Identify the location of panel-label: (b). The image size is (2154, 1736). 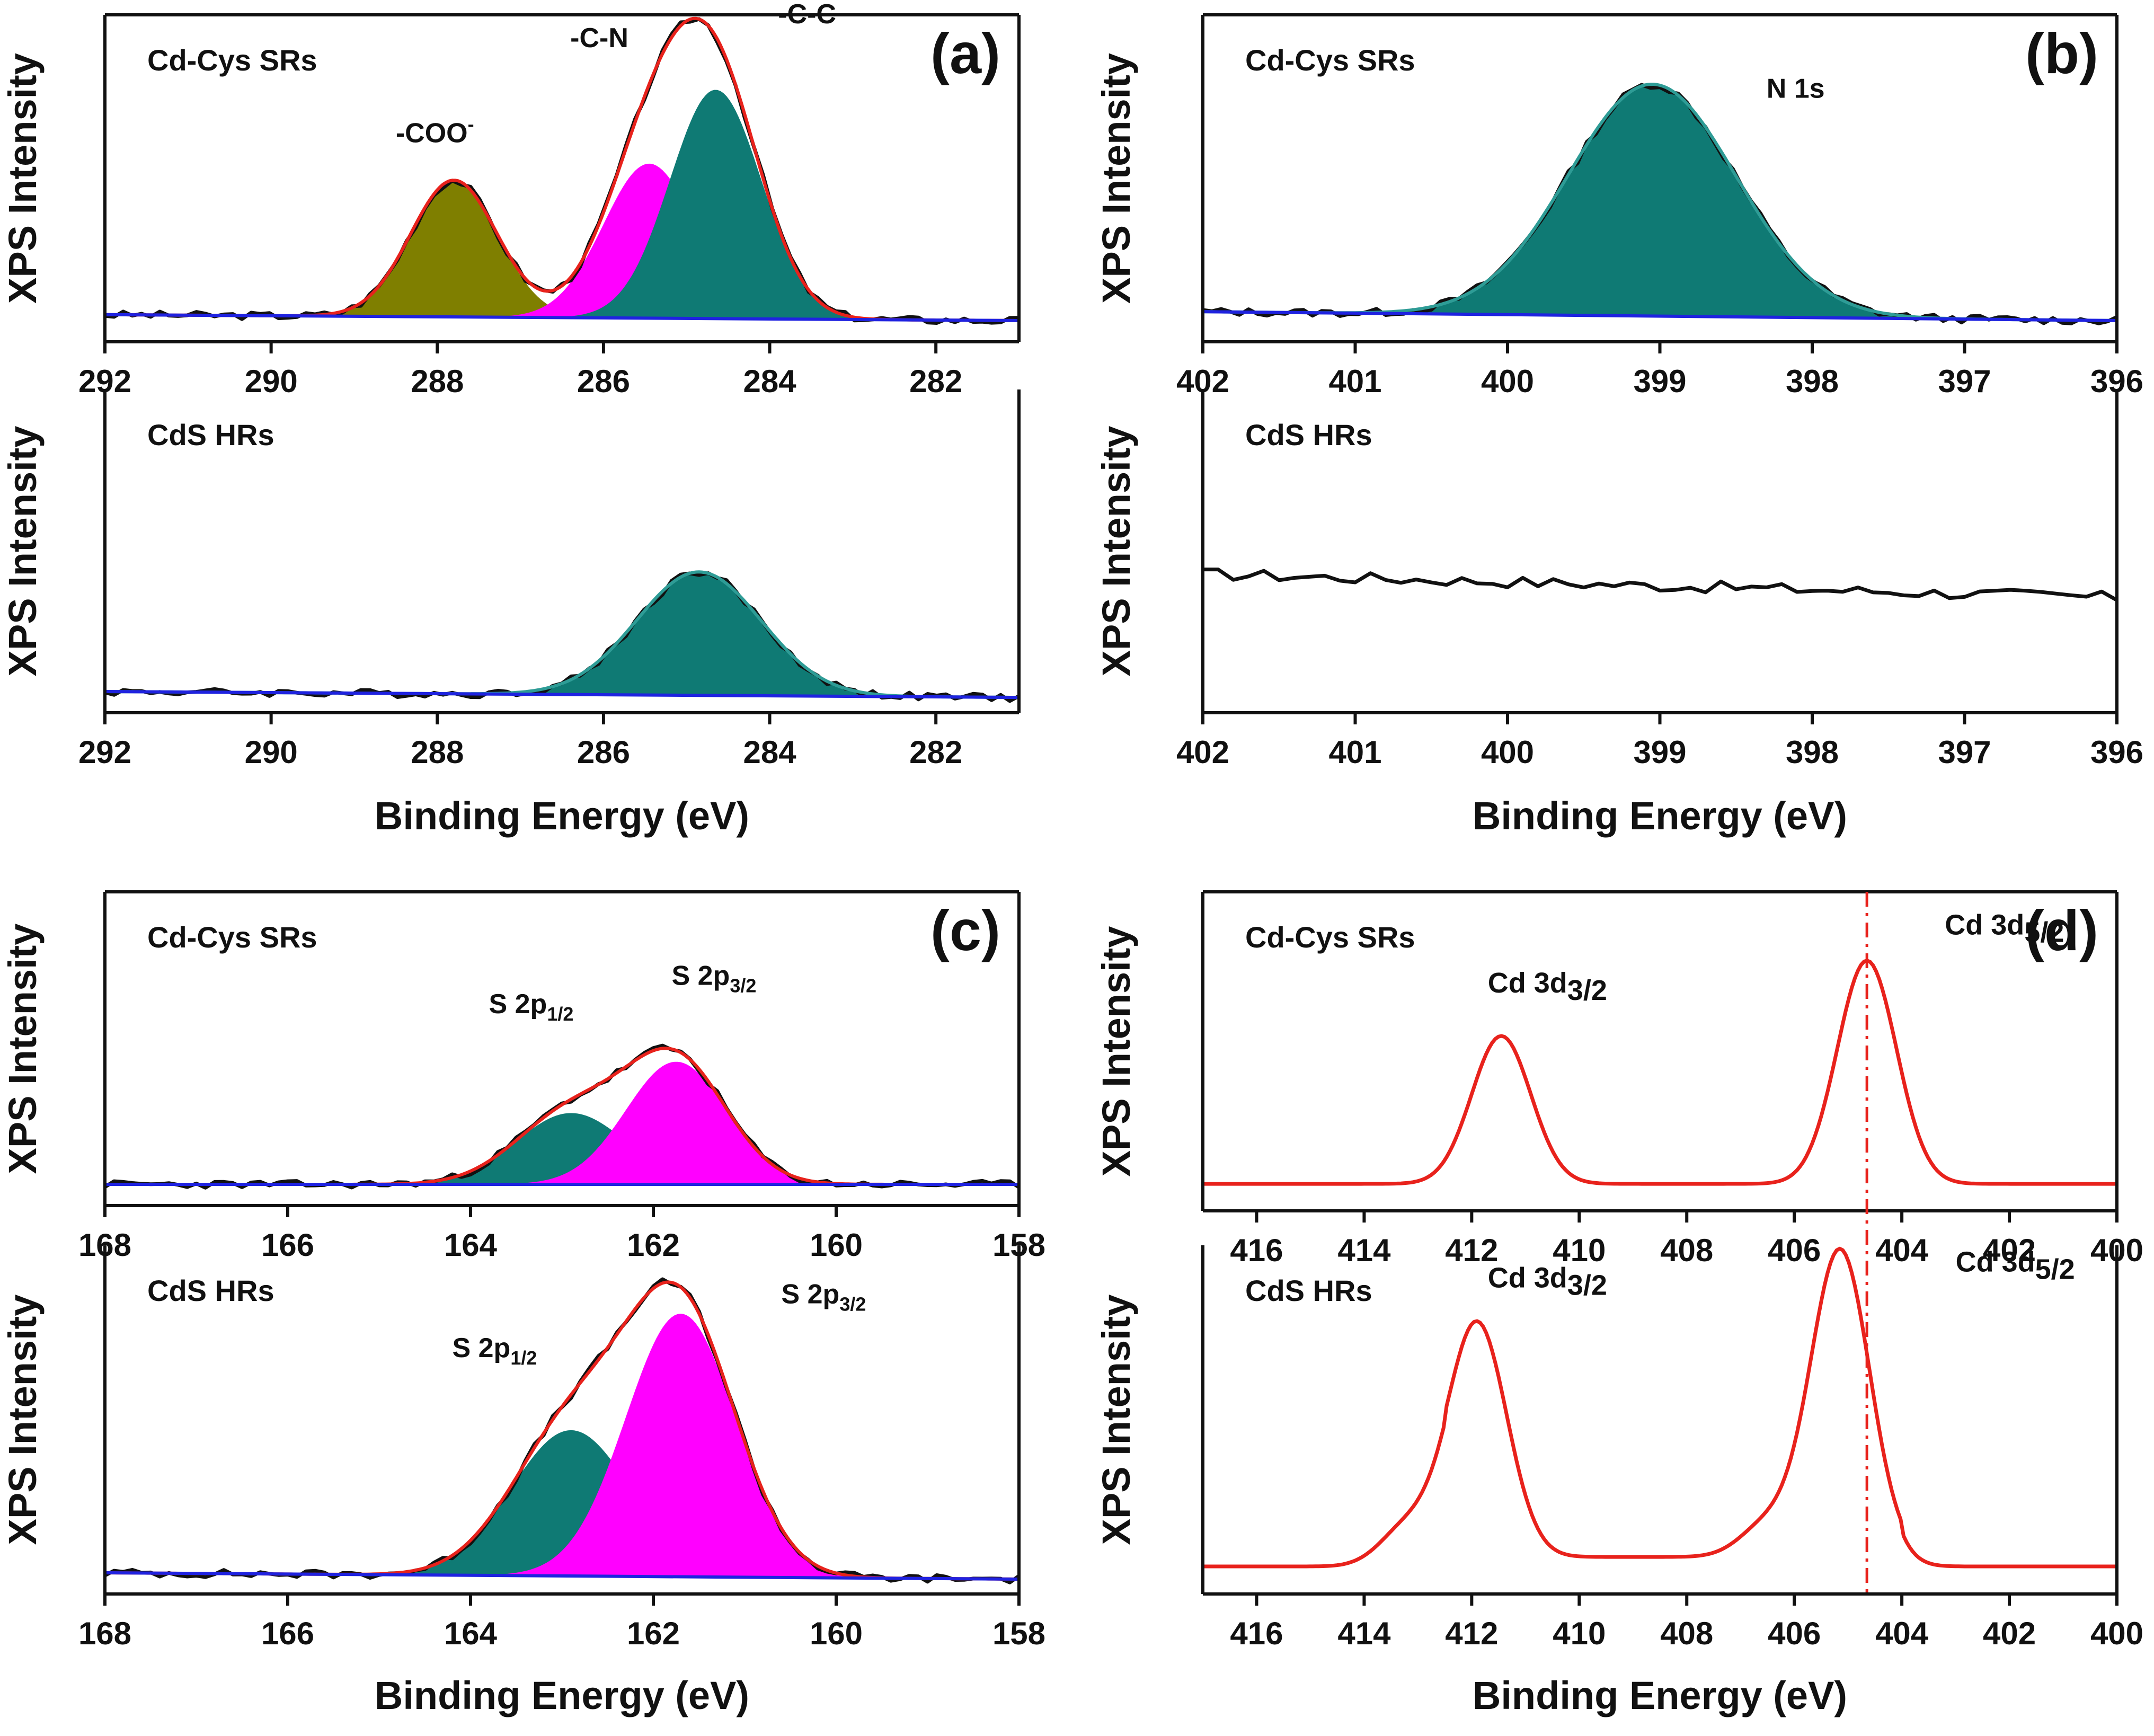
(2061, 53).